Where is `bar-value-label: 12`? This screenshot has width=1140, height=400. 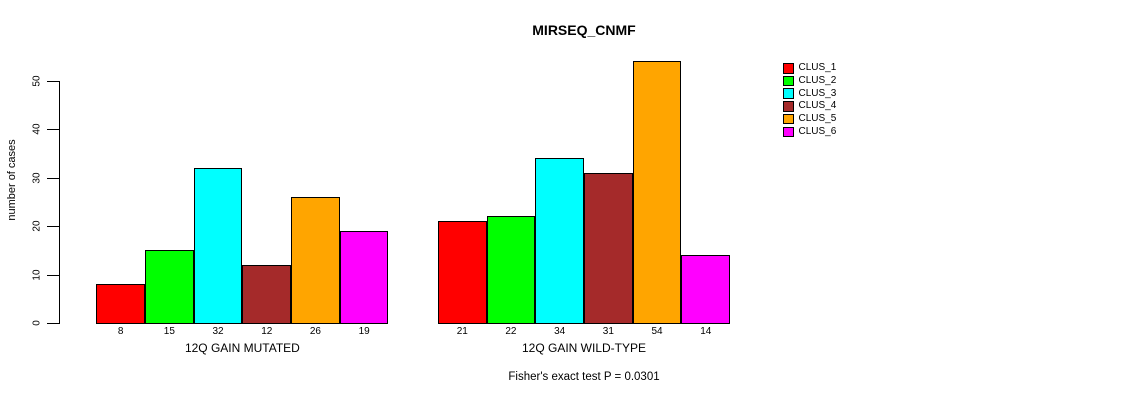
bar-value-label: 12 is located at coordinates (267, 331).